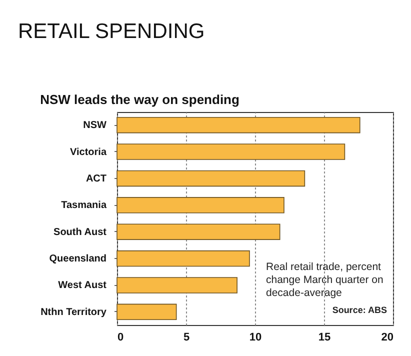  Describe the element at coordinates (77, 259) in the screenshot. I see `y-tick-label: Queensland` at that location.